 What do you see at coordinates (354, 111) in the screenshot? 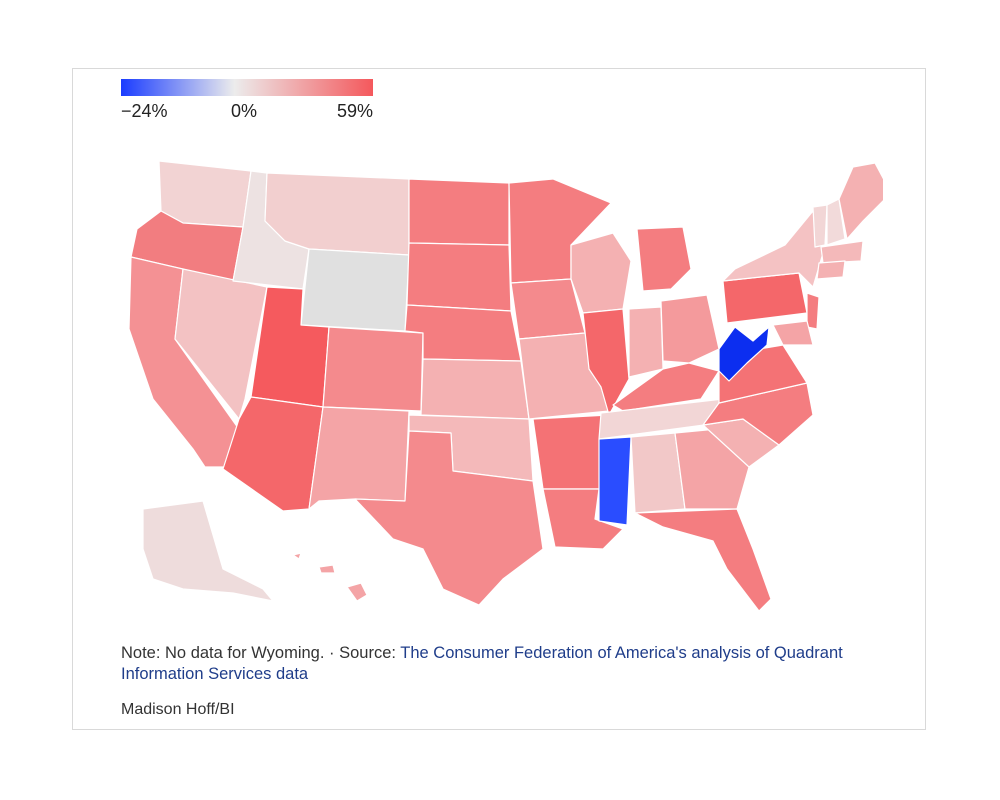
I see `legend-max-label: 59%` at bounding box center [354, 111].